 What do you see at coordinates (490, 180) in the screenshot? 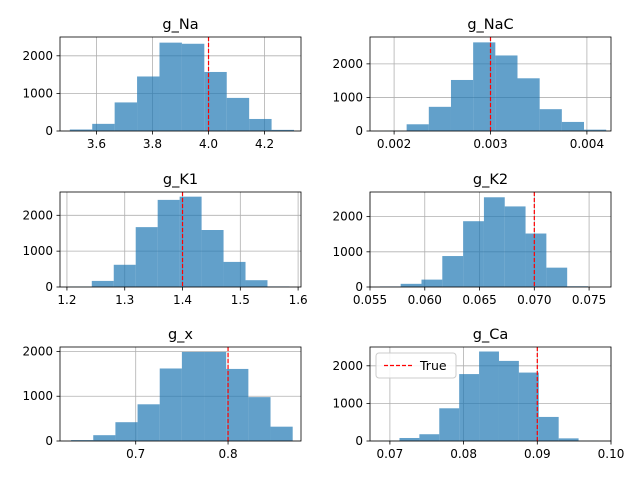
I see `chart-g-k2-title: g_K2` at bounding box center [490, 180].